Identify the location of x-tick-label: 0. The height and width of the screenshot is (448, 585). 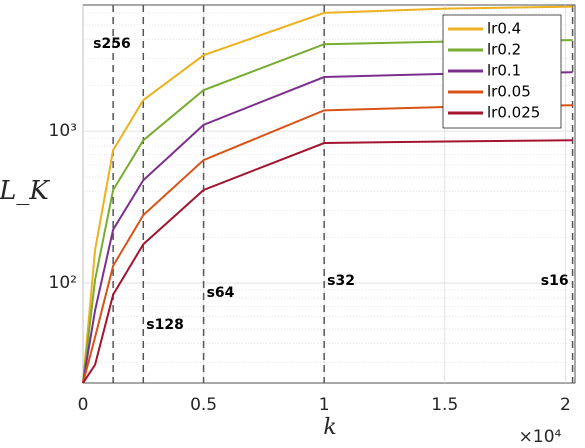
(83, 405).